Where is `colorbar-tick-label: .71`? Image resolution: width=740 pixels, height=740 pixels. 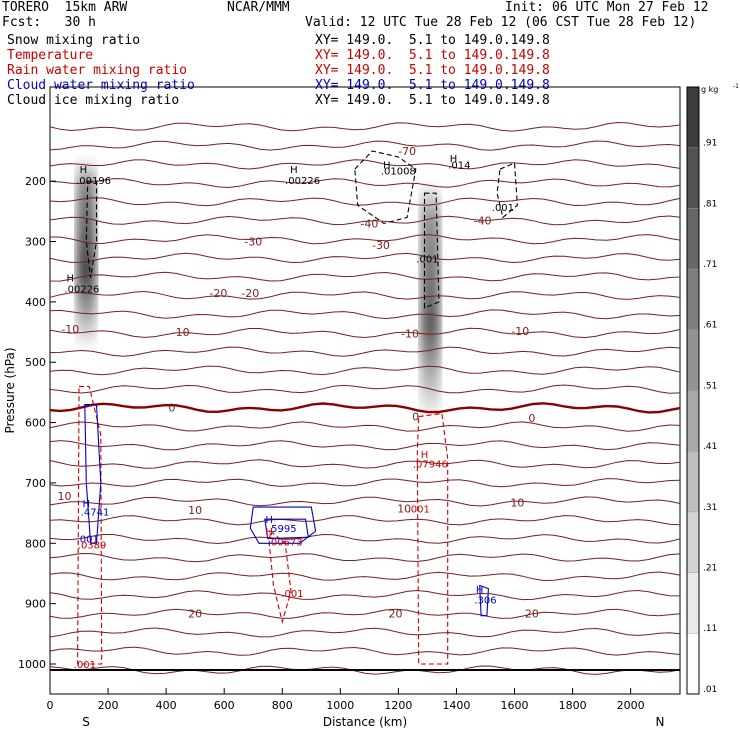
colorbar-tick-label: .71 is located at coordinates (710, 265).